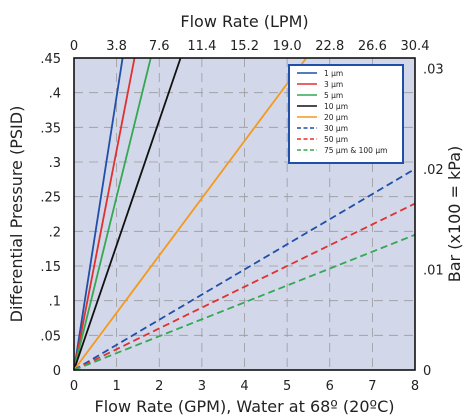  I want to click on y-right-tick-label: 0, so click(427, 371).